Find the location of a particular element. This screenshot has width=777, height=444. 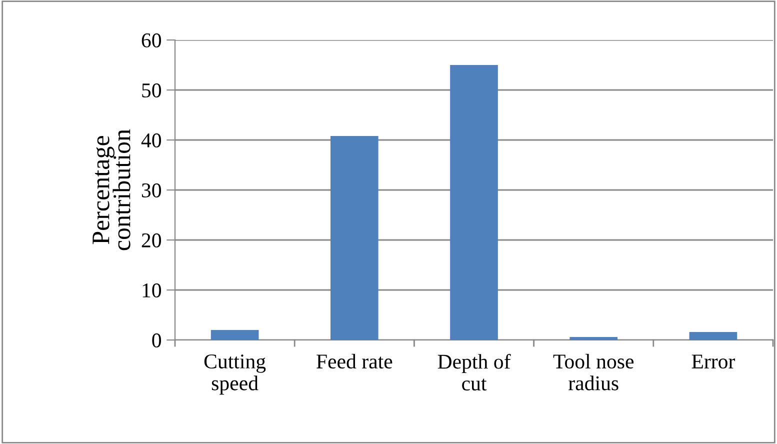

y-tick-label: 20 is located at coordinates (152, 240).